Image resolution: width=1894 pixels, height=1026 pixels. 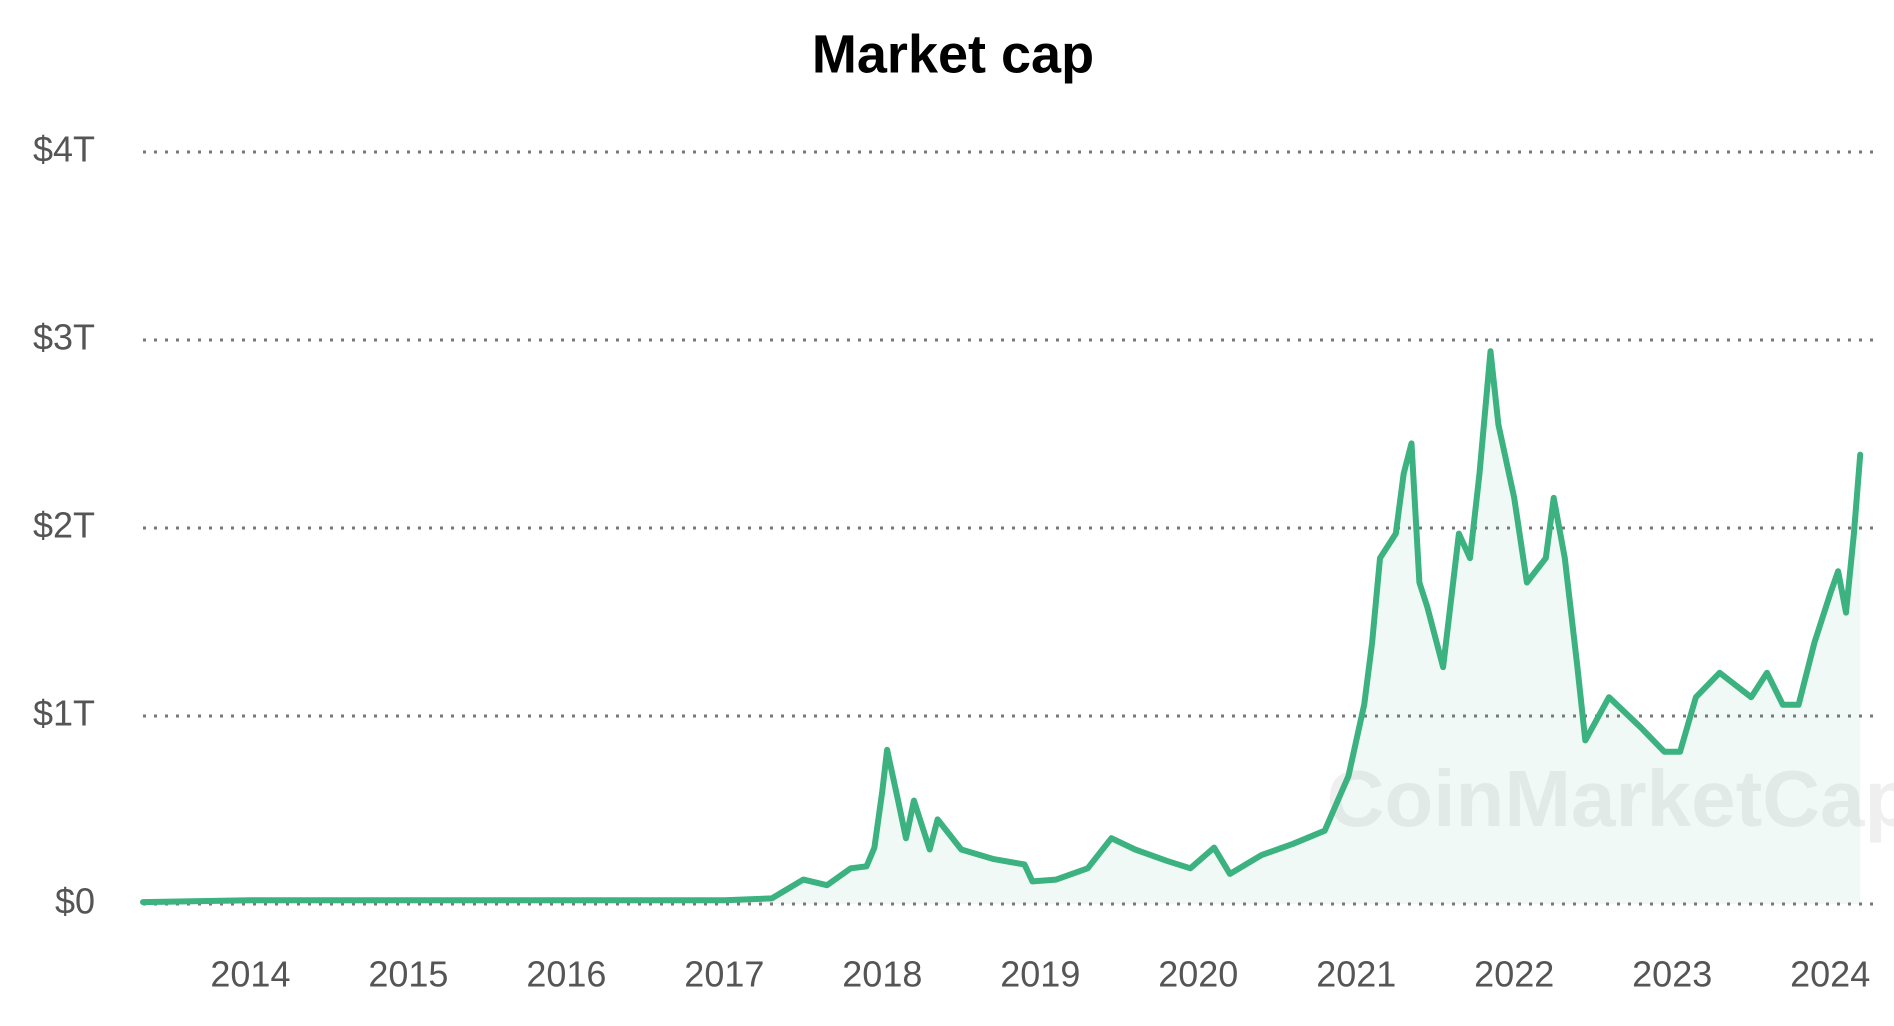 I want to click on x-tick-label: 2023, so click(x=1672, y=974).